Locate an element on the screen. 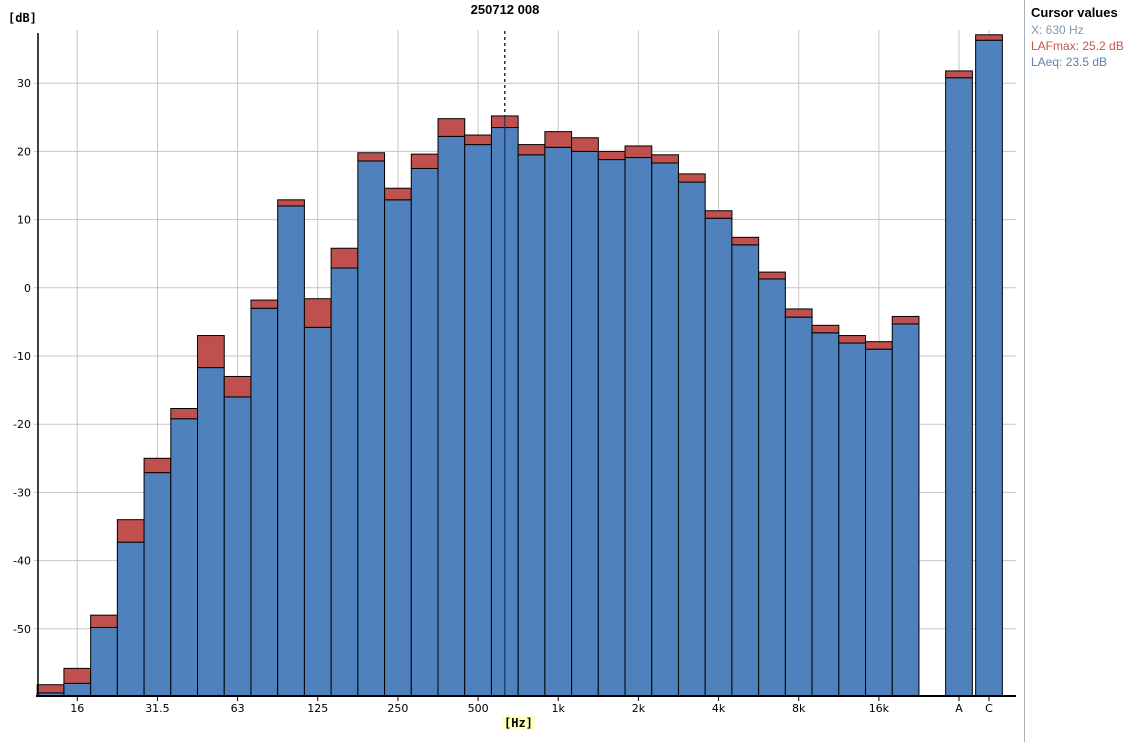  x-tick-label-63: 63 is located at coordinates (238, 708).